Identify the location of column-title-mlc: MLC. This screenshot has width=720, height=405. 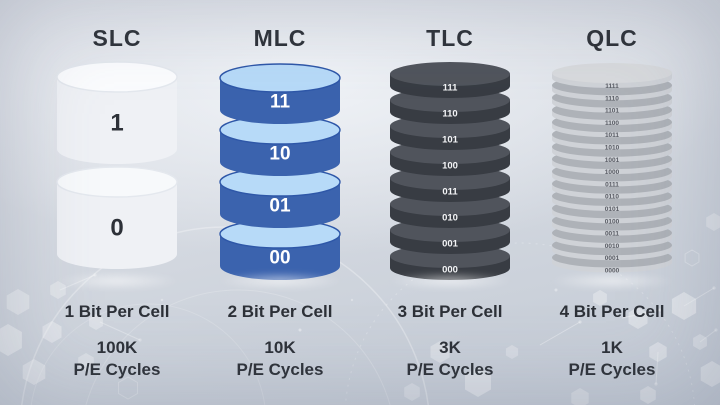
(280, 38).